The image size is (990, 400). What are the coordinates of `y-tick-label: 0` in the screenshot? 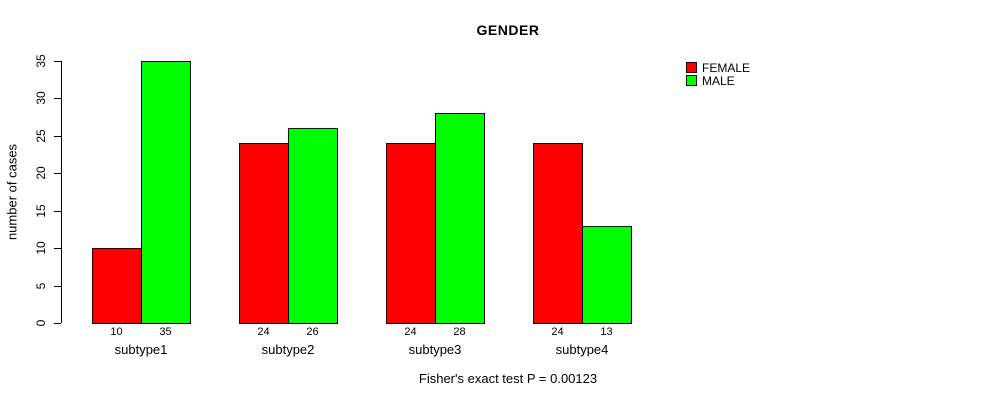 It's located at (41, 323).